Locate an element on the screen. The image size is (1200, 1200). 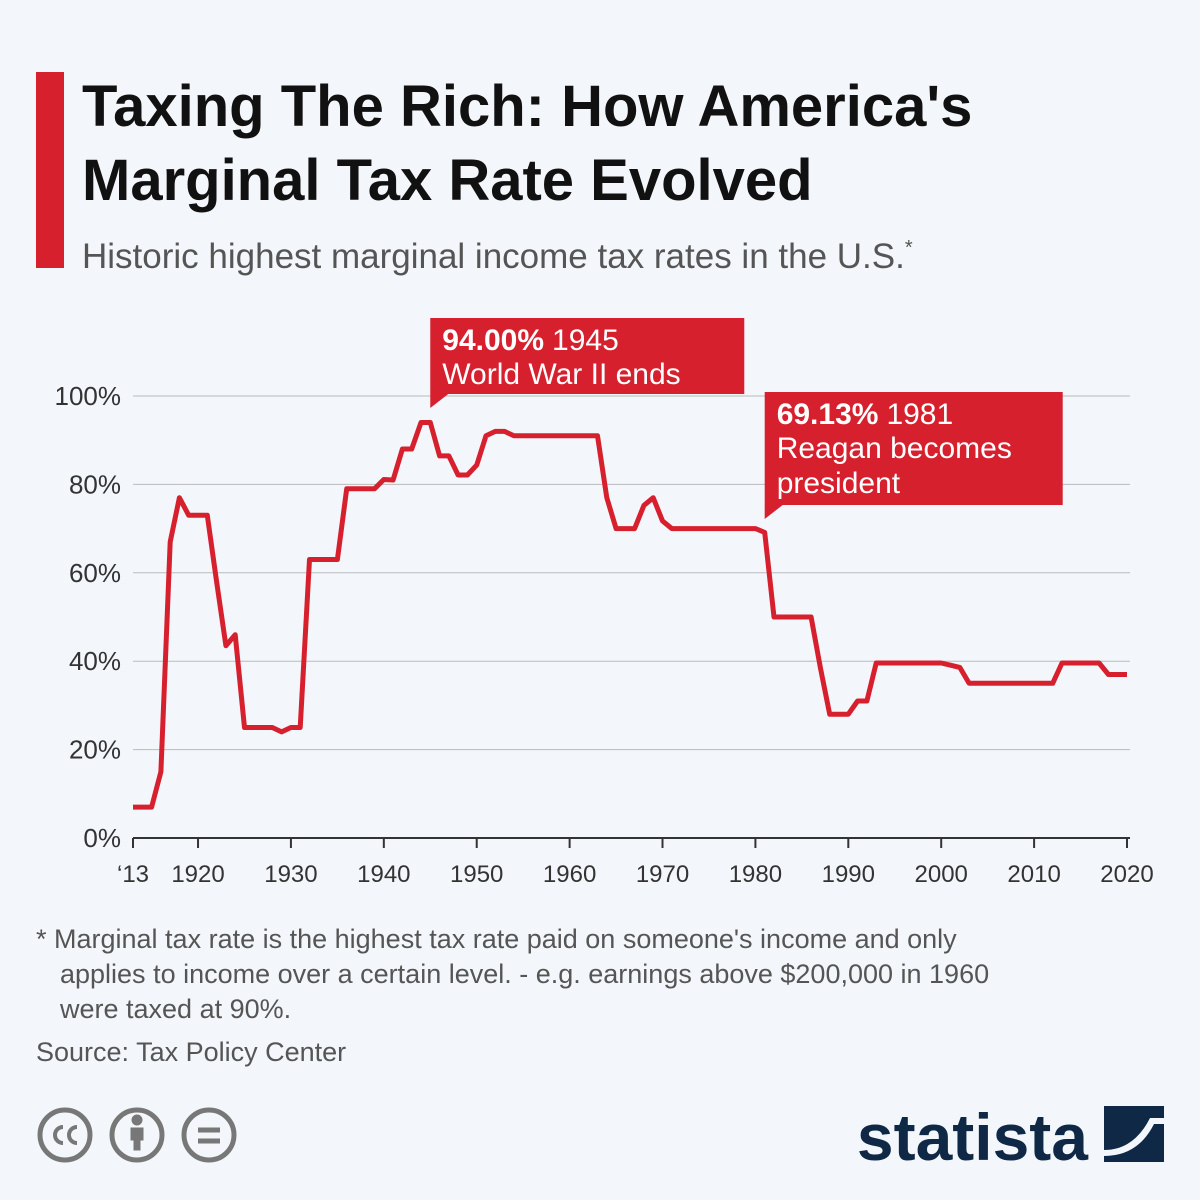
x-tick-label: 1940 is located at coordinates (383, 874).